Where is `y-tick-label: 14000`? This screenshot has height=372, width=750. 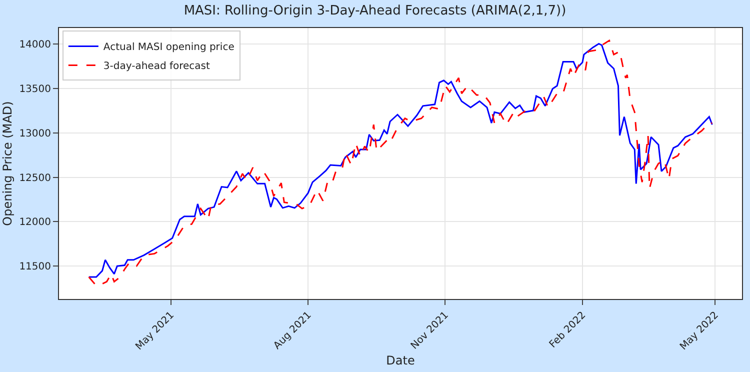 y-tick-label: 14000 is located at coordinates (35, 44).